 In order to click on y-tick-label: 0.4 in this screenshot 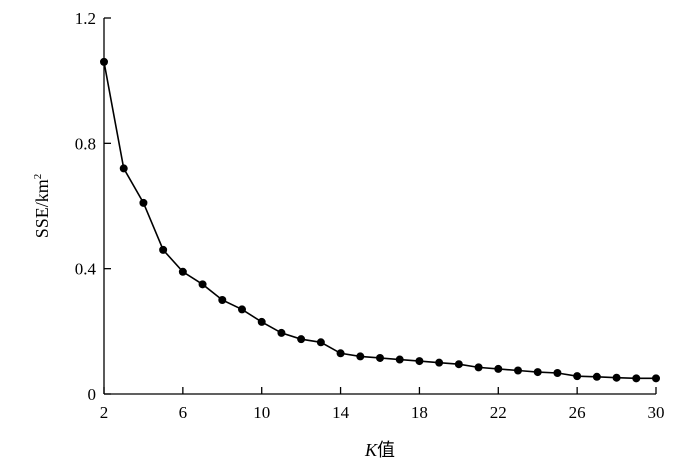, I will do `click(86, 269)`.